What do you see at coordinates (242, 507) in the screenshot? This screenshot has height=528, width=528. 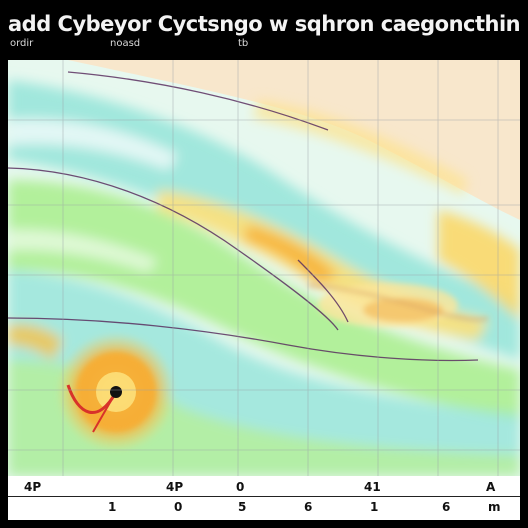 I see `axis-bottom-label-3: 5` at bounding box center [242, 507].